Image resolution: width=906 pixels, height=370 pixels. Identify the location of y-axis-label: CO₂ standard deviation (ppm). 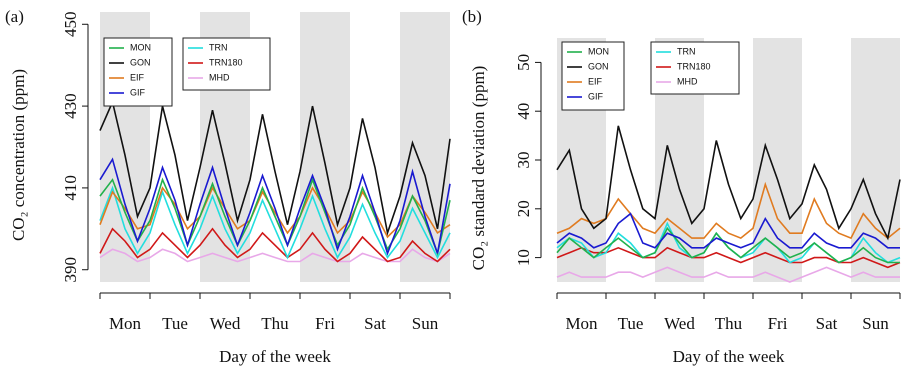
(478, 168).